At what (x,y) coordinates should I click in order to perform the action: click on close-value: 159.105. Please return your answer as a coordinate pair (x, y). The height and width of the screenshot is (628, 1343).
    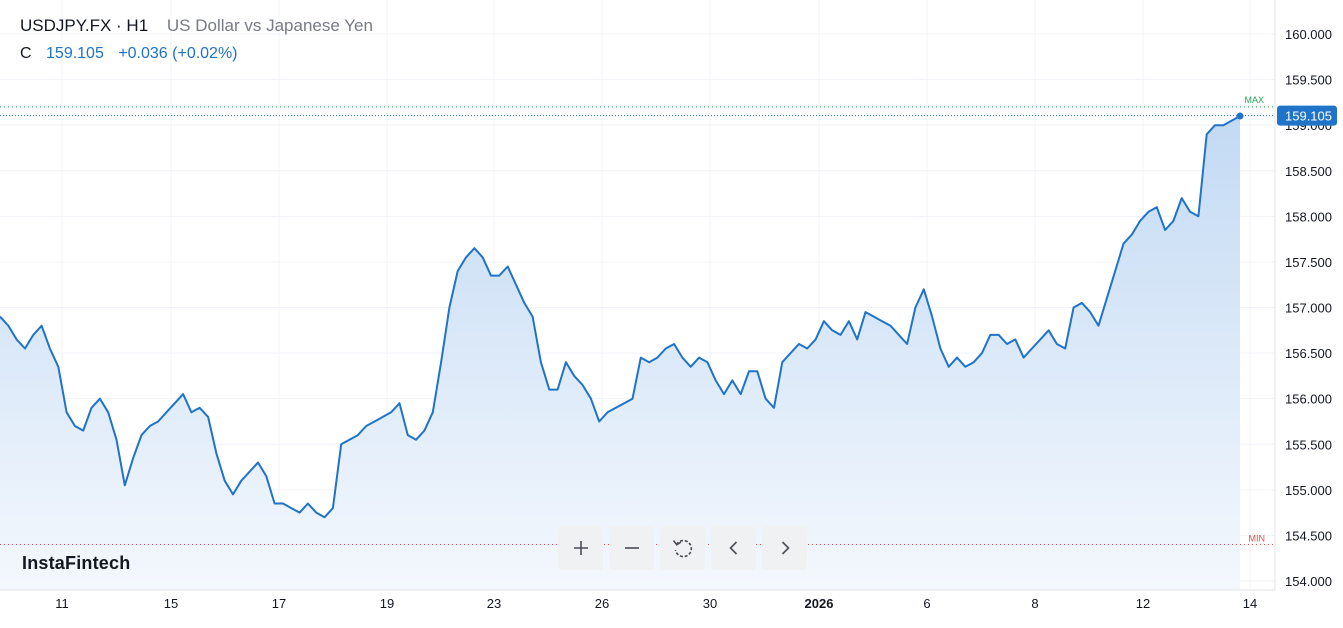
    Looking at the image, I should click on (75, 53).